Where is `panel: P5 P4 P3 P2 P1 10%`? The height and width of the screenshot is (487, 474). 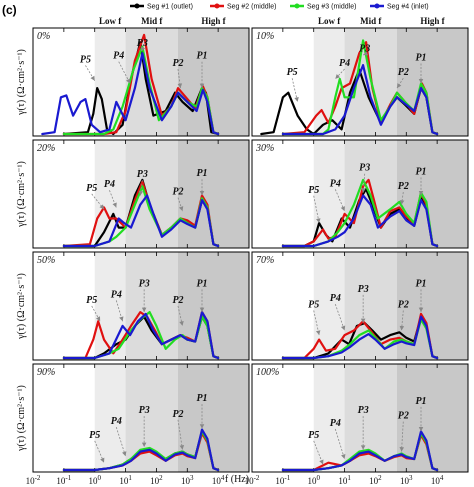
panel: P5 P4 P3 P2 P1 10% is located at coordinates (360, 82).